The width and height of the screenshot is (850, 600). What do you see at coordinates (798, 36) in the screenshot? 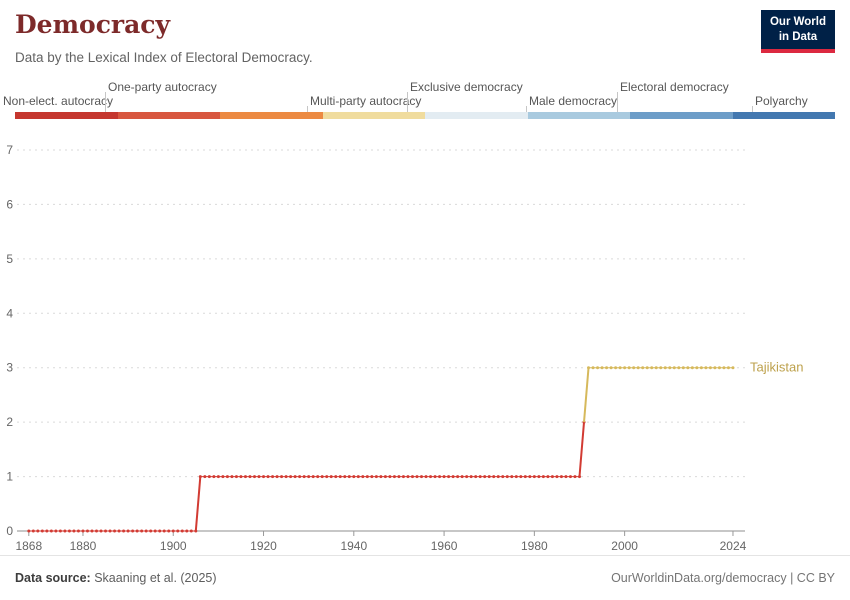
I see `owid-logo-line2: in Data` at bounding box center [798, 36].